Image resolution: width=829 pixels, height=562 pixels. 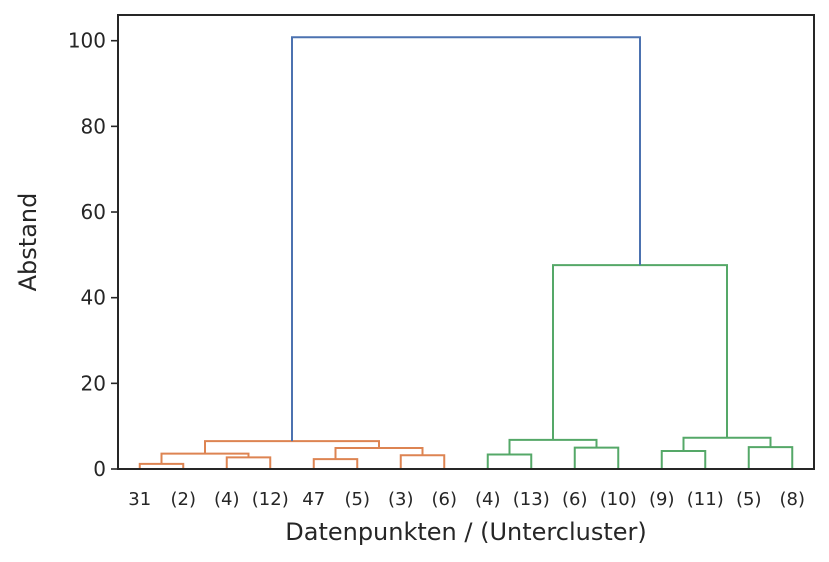 I want to click on x-tick-label: (2), so click(x=184, y=499).